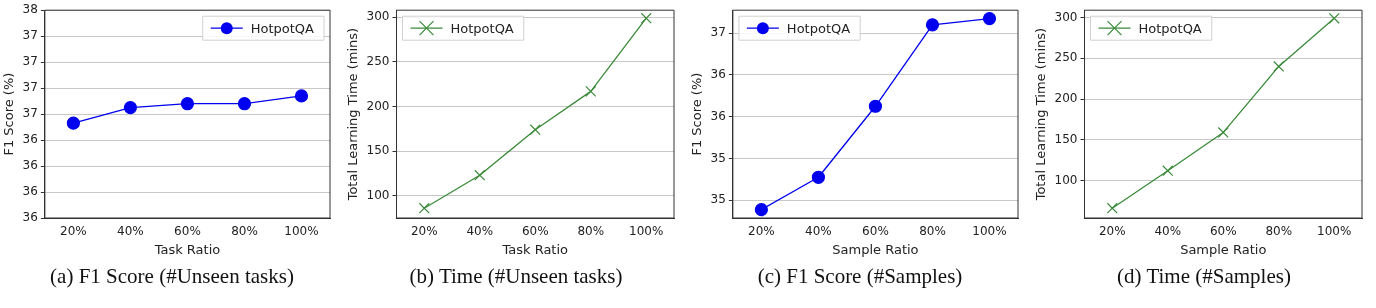 The height and width of the screenshot is (308, 1376). I want to click on text: (b) Time (#Unseen tasks), so click(516, 276).